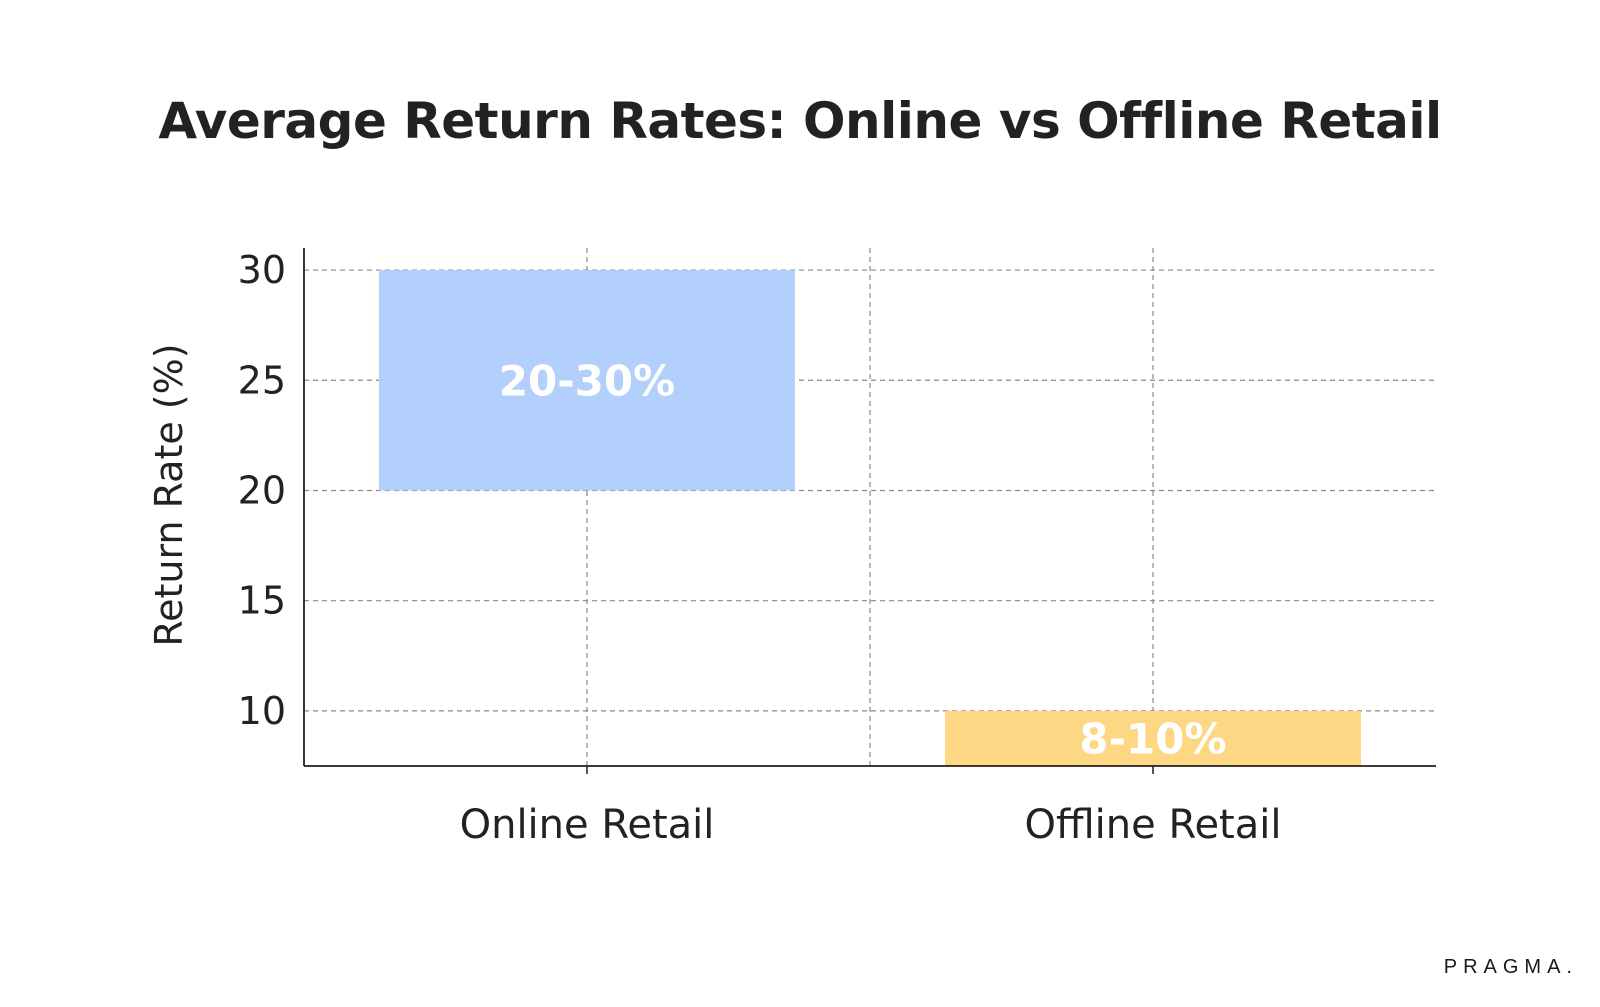 The image size is (1600, 1007). Describe the element at coordinates (262, 601) in the screenshot. I see `y-tick-label: 15` at that location.